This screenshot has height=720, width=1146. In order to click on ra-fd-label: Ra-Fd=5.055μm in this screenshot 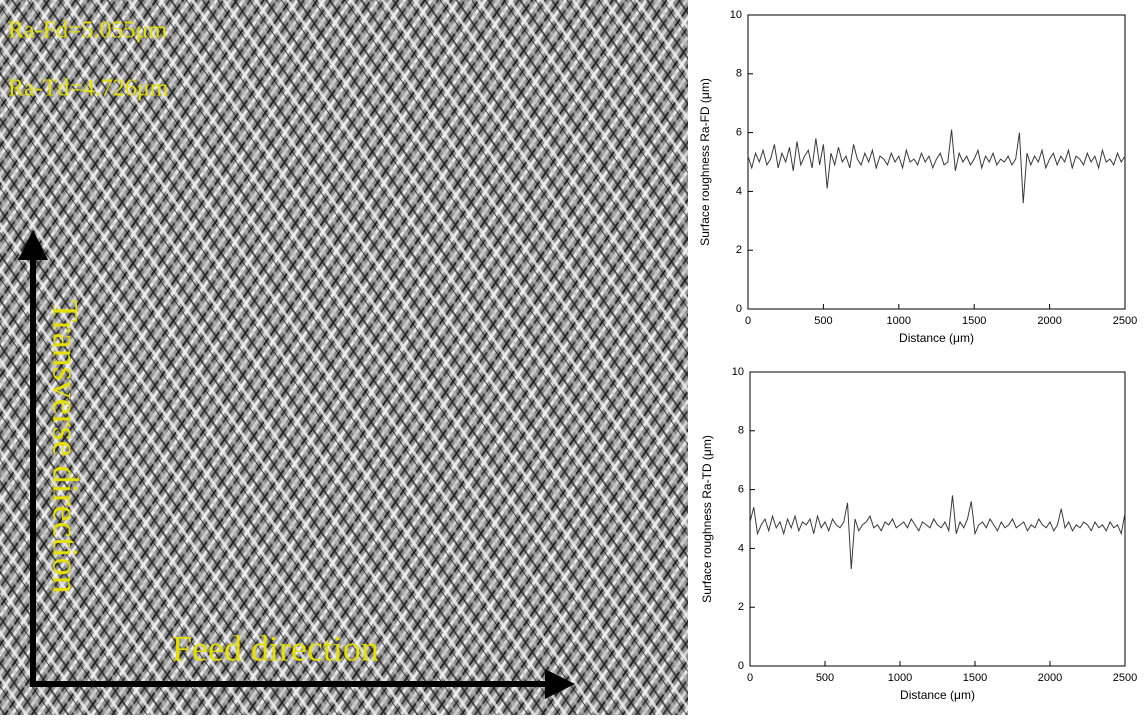, I will do `click(87, 31)`.